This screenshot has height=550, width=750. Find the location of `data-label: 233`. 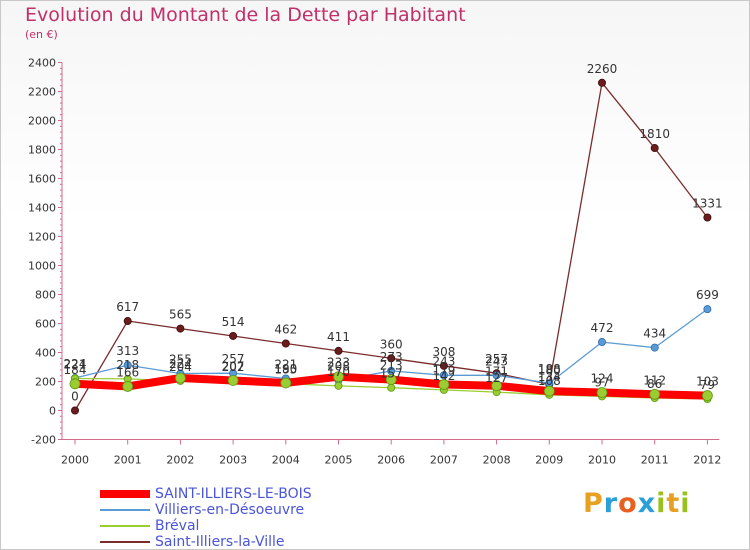

data-label: 233 is located at coordinates (338, 363).